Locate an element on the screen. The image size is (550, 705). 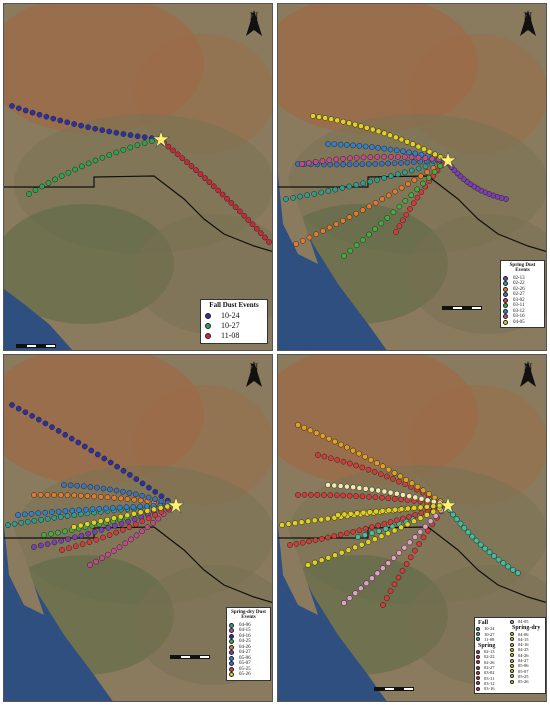
origin-star-icon is located at coordinates (448, 160).